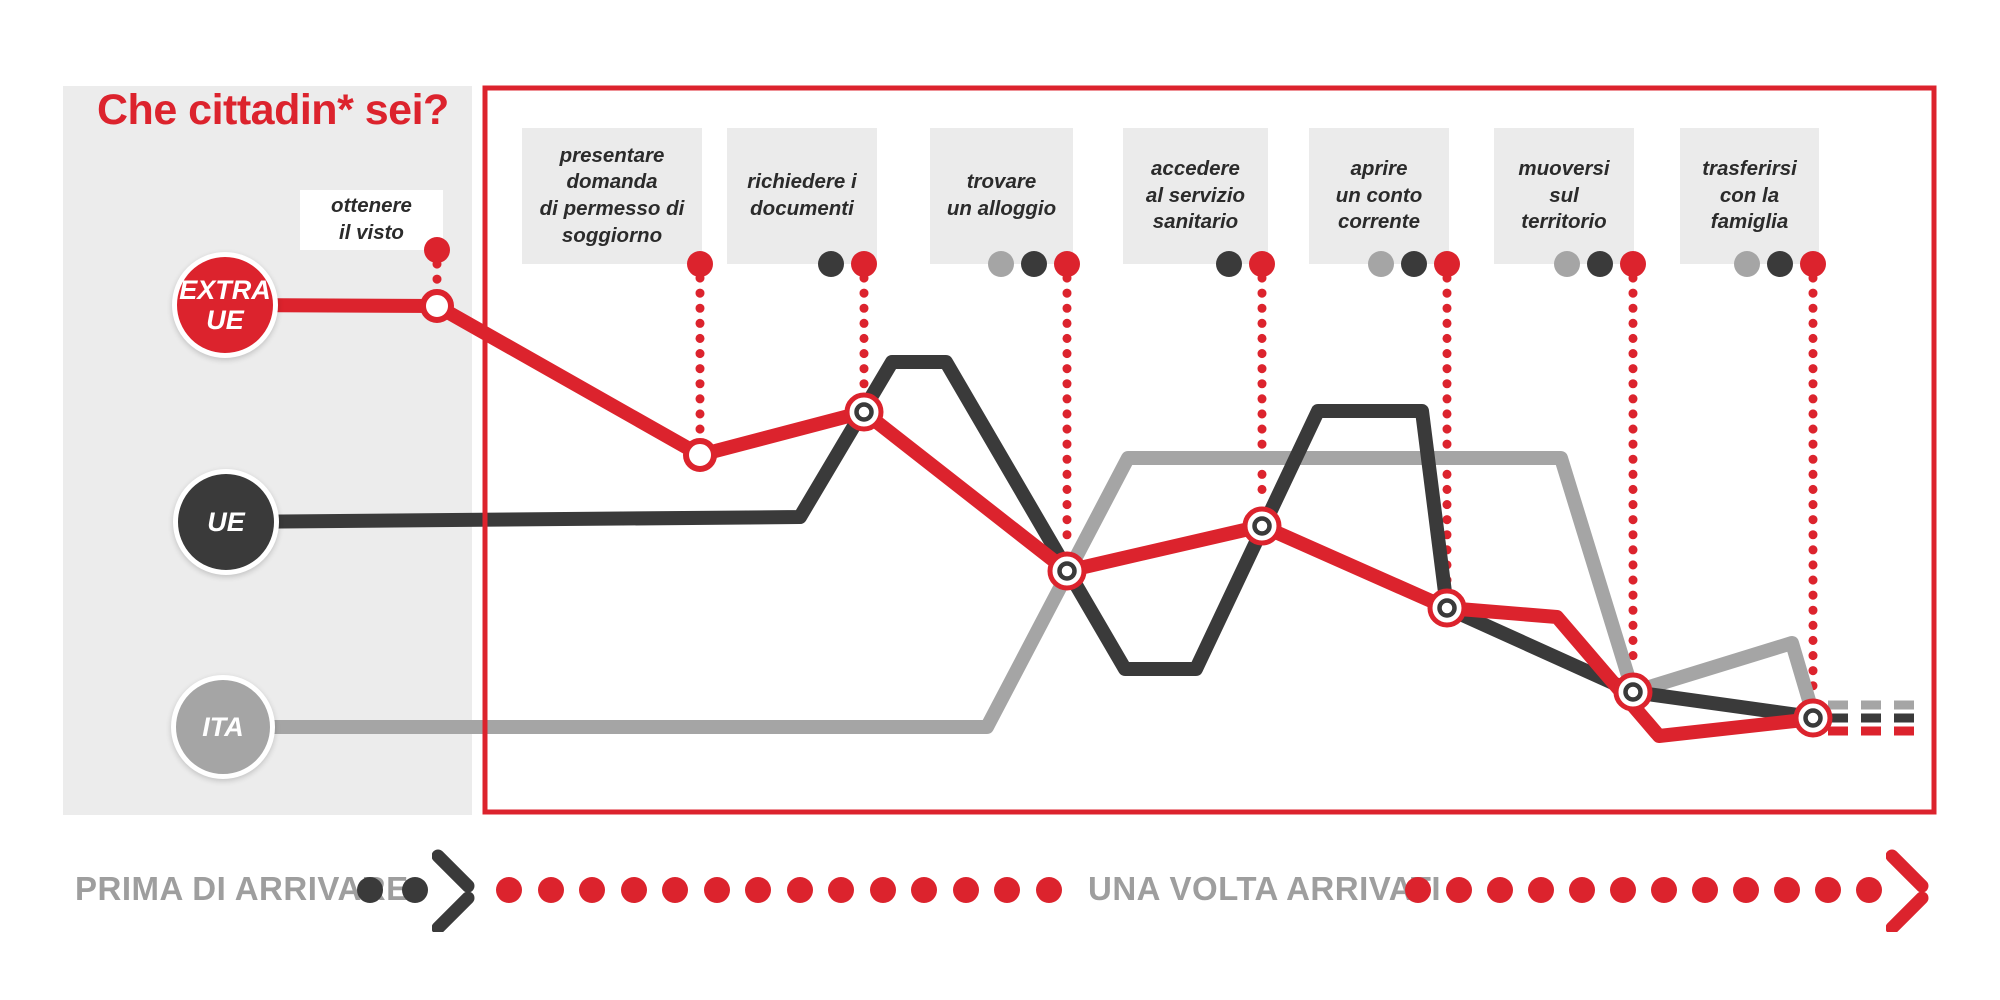 Image resolution: width=2000 pixels, height=1000 pixels. What do you see at coordinates (700, 264) in the screenshot?
I see `step-dot-red-permesso` at bounding box center [700, 264].